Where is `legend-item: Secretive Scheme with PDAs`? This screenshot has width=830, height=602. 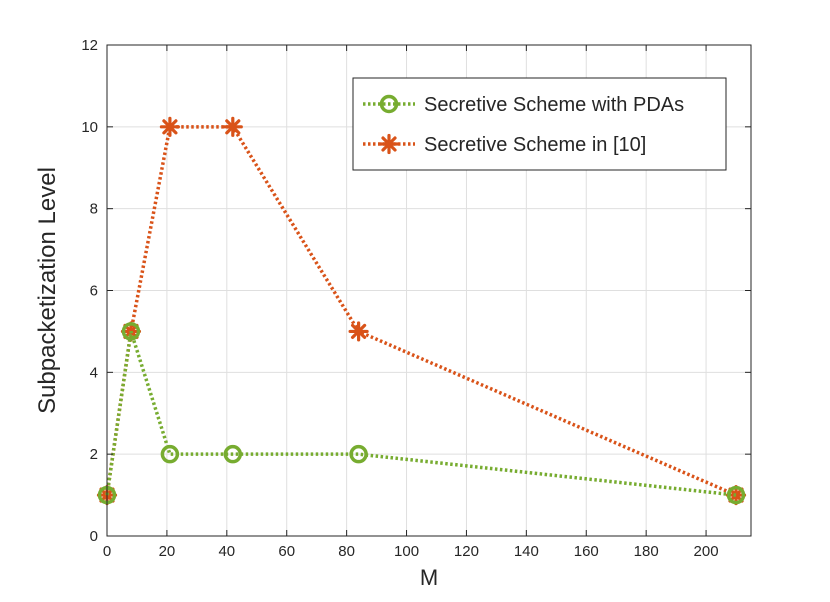
legend-item: Secretive Scheme with PDAs is located at coordinates (523, 105).